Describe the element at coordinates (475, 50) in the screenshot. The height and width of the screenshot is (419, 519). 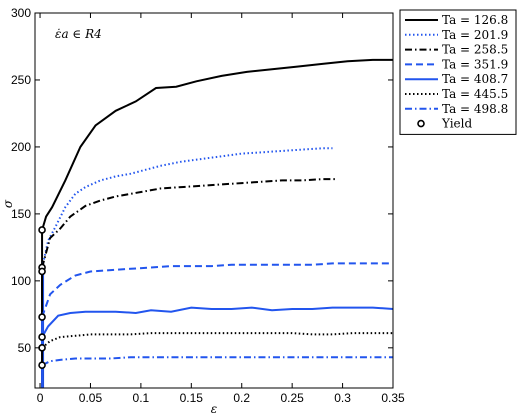
I see `legend-label-3: Ta = 258.5` at that location.